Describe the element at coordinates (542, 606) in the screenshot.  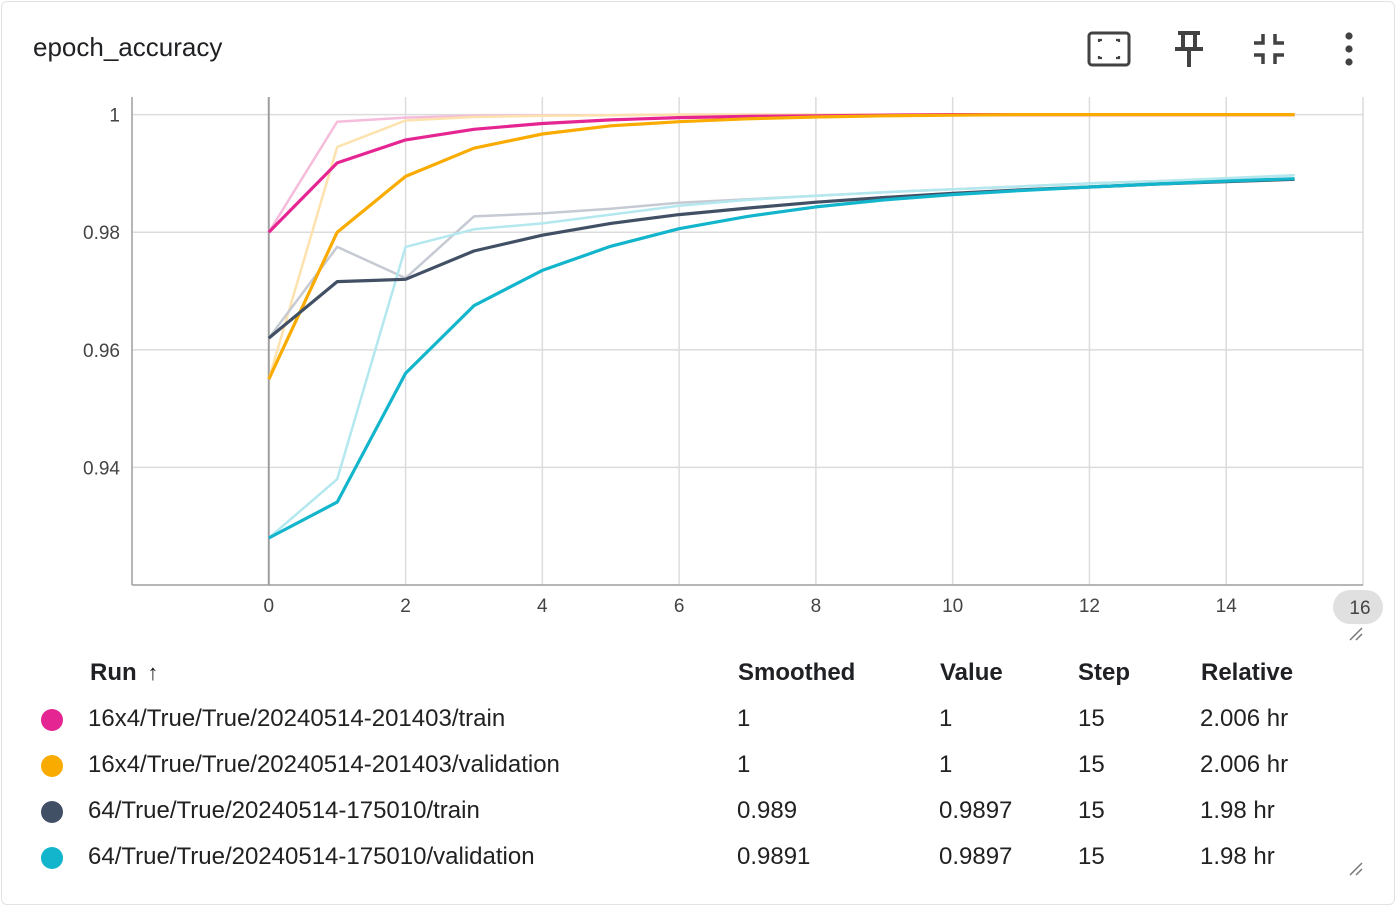
I see `x-tick-label: 4` at that location.